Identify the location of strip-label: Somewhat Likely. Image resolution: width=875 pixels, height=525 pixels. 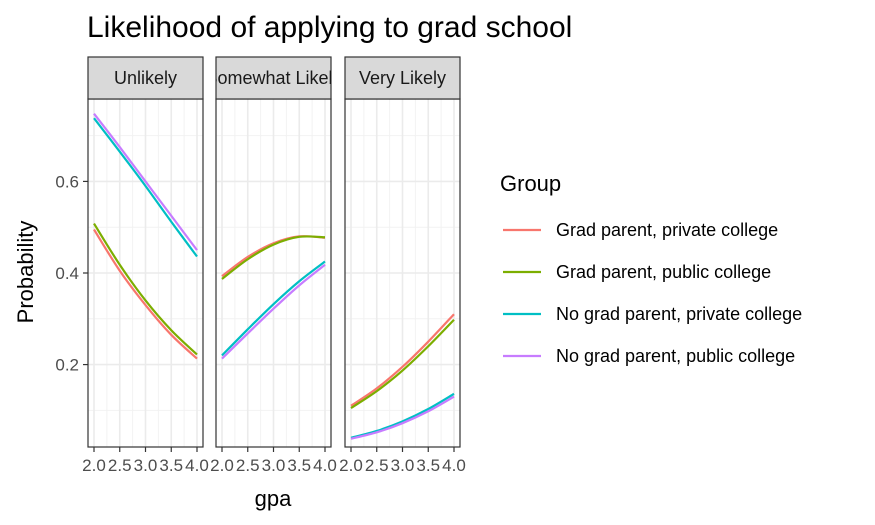
(273, 78).